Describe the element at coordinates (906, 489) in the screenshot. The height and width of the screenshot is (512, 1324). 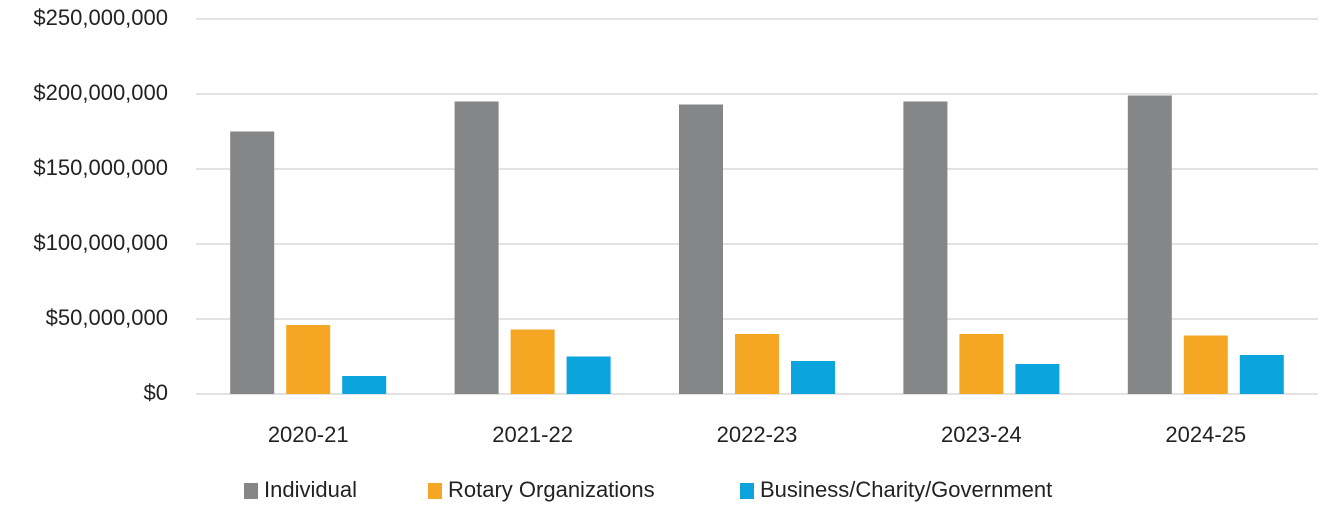
I see `legend-label: Business/Charity/Government` at that location.